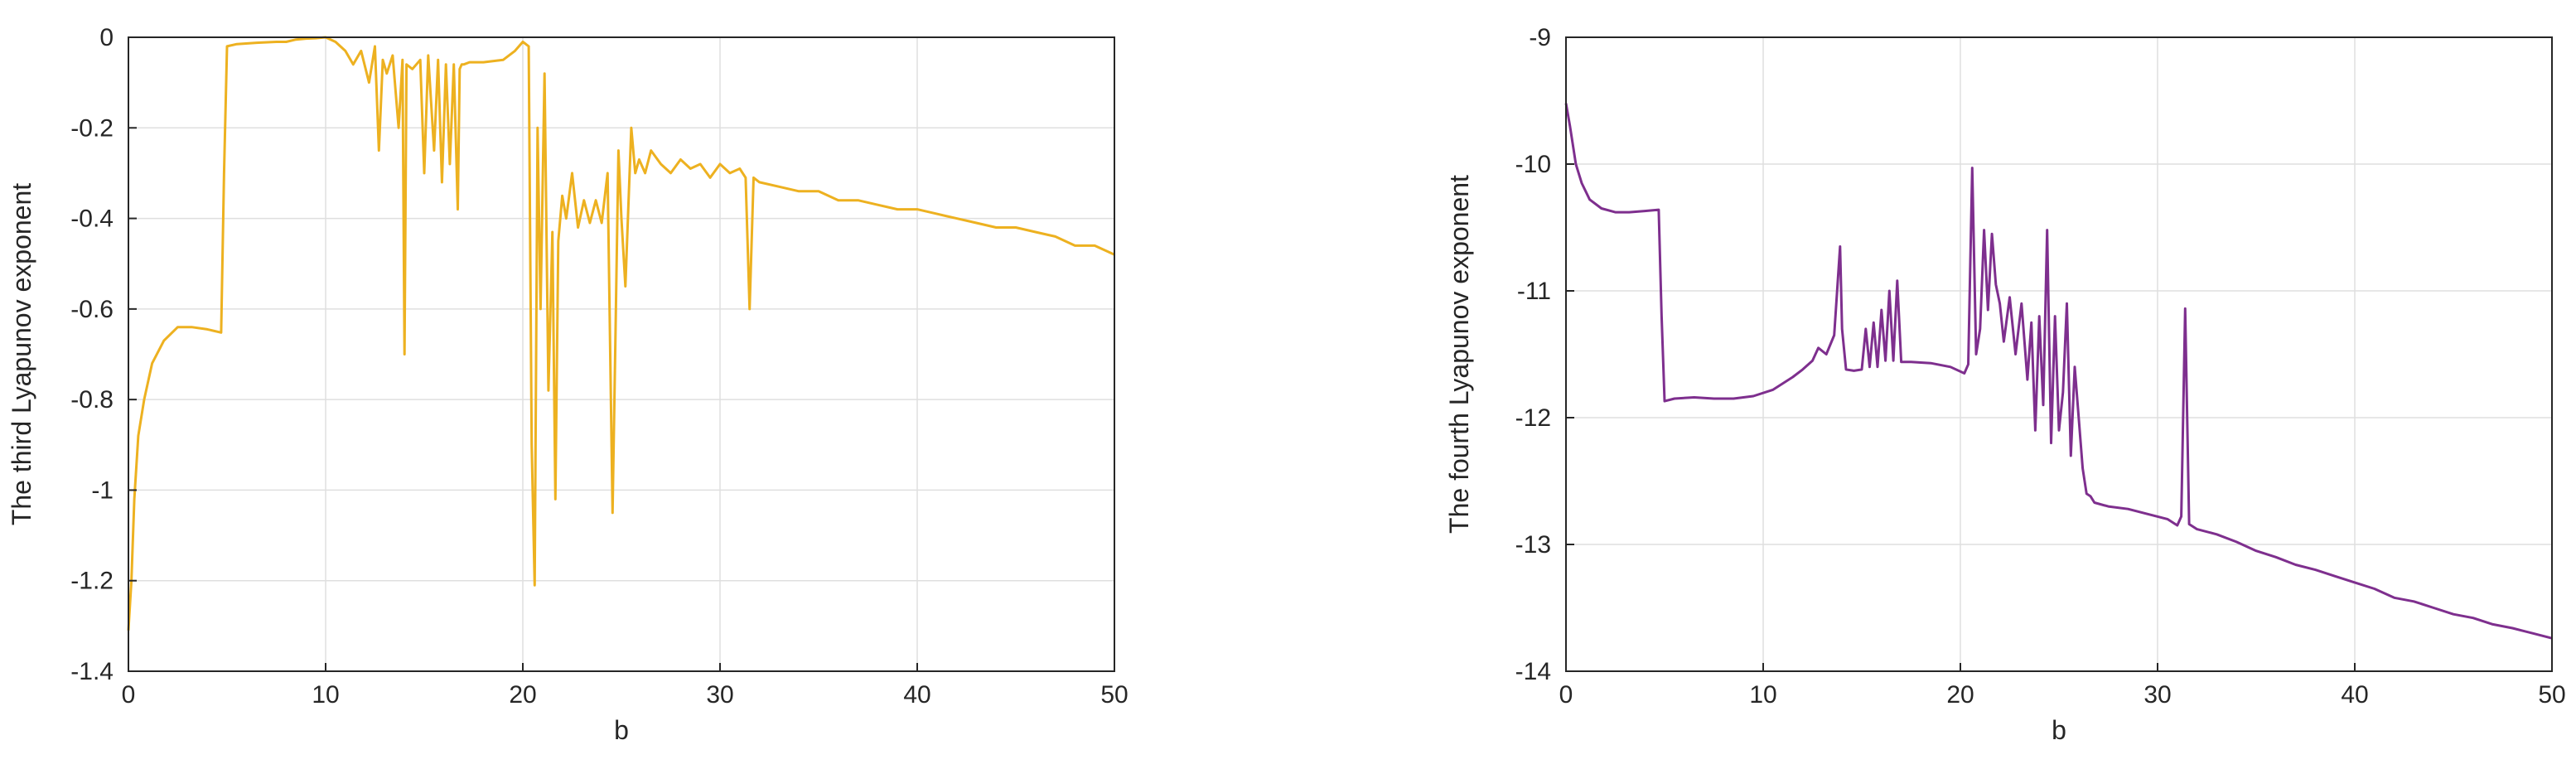 This screenshot has height=774, width=2576. What do you see at coordinates (92, 582) in the screenshot?
I see `y-tick-label: -1.2` at bounding box center [92, 582].